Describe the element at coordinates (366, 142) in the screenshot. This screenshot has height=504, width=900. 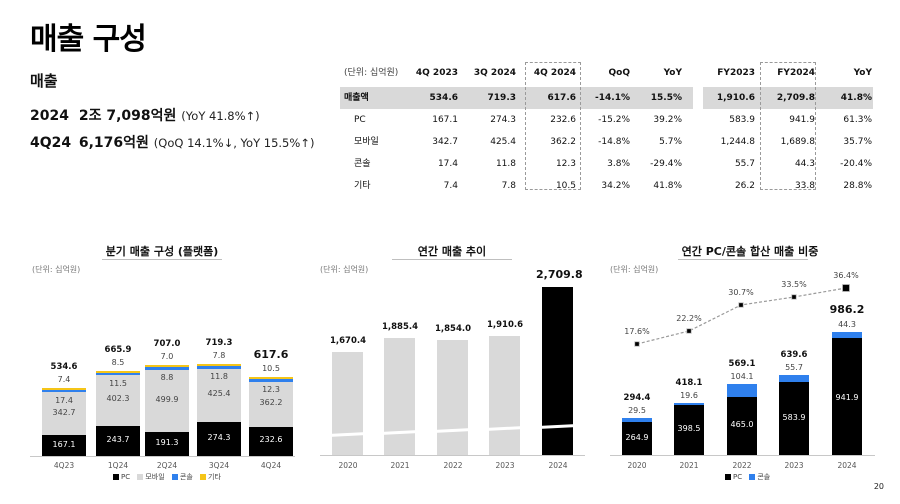
I see `row-label: 모바일` at that location.